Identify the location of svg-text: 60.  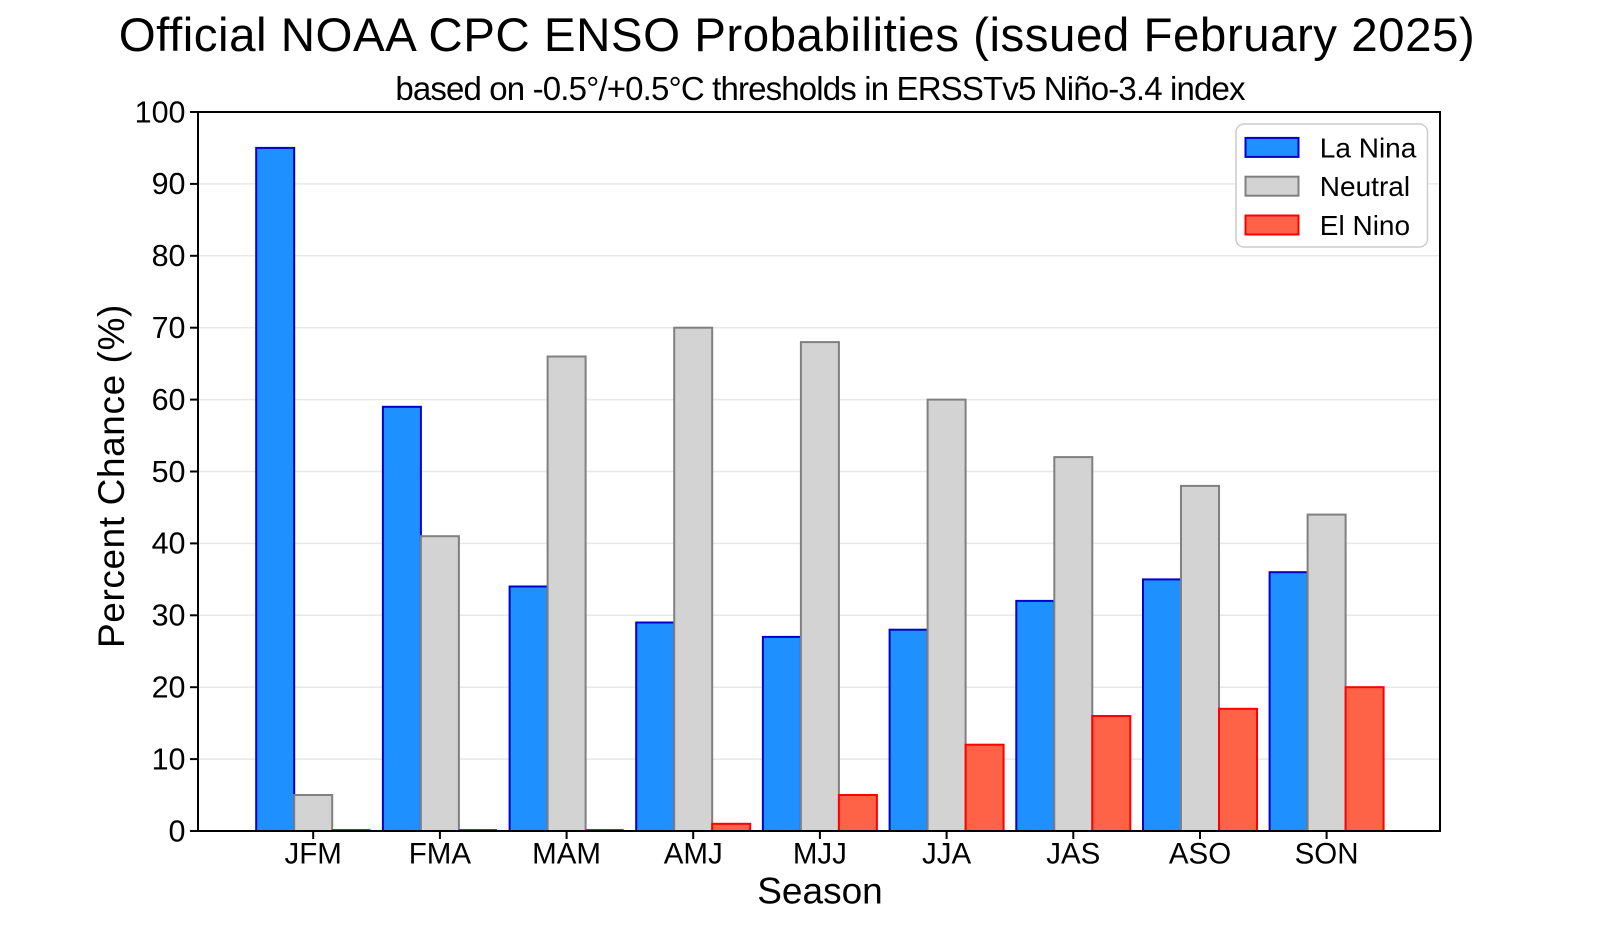
(169, 400).